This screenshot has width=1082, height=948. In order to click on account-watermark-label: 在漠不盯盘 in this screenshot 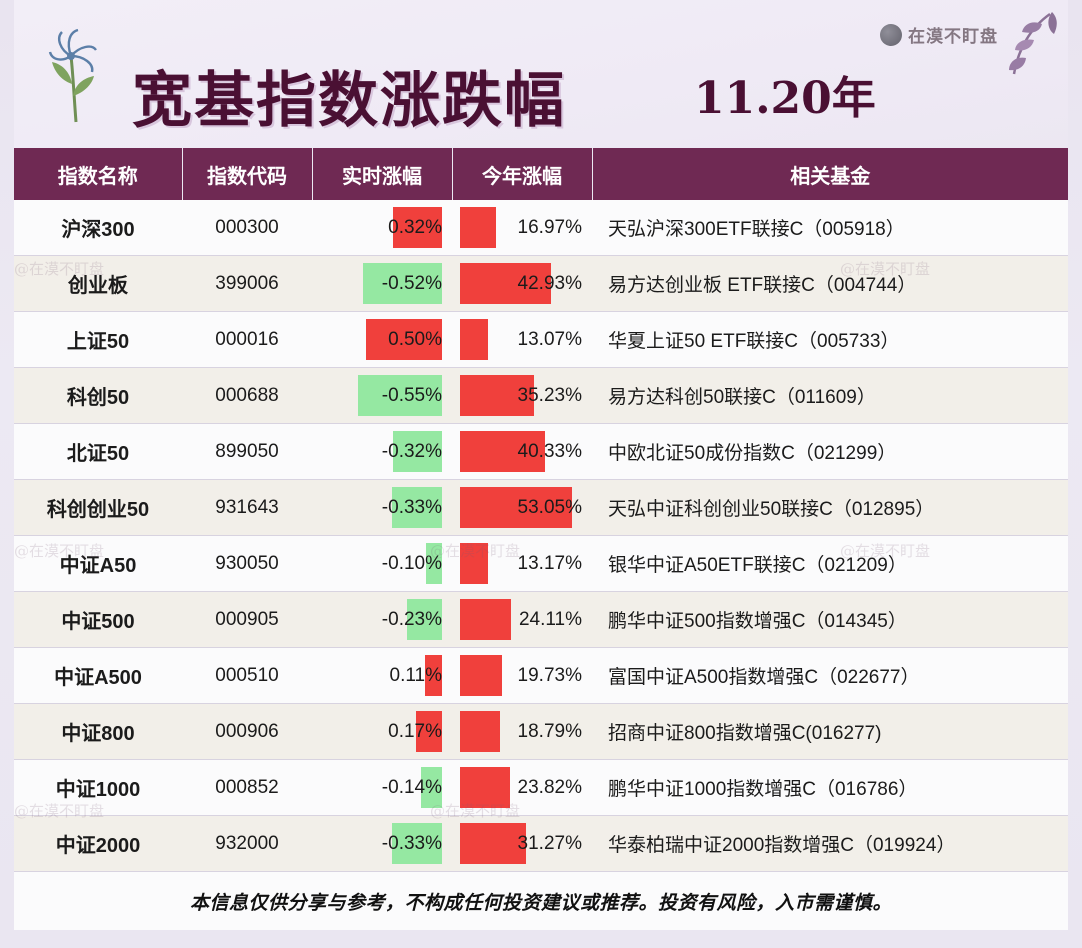, I will do `click(953, 37)`.